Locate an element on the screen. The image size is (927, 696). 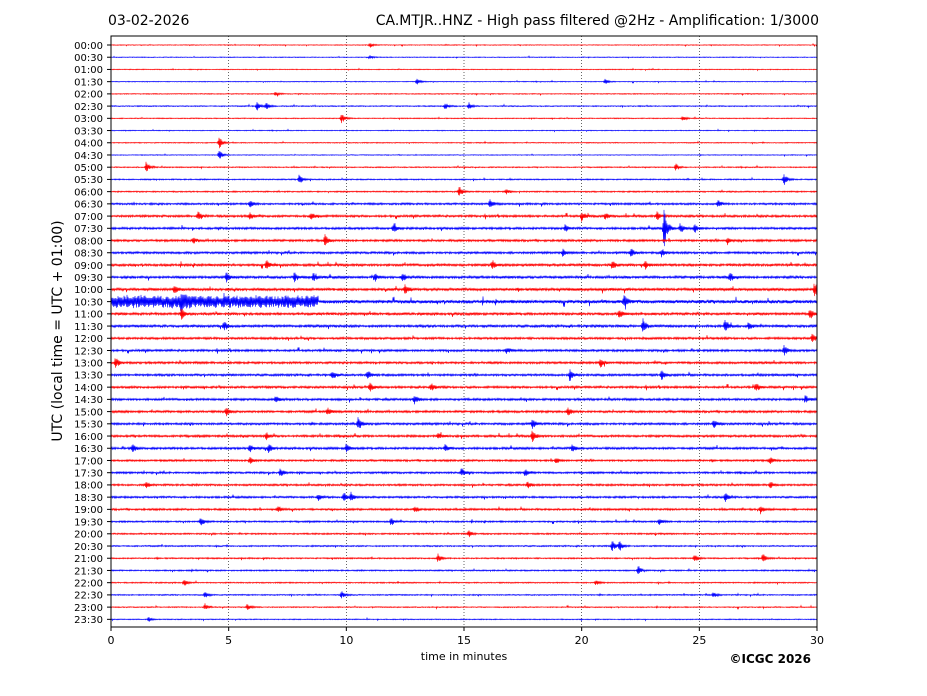
row-label-1700: 17:00 is located at coordinates (88, 461).